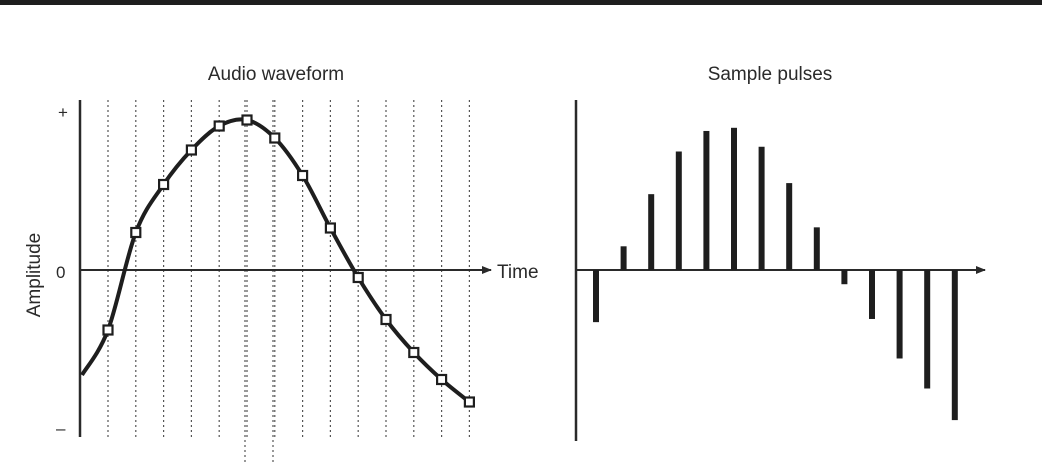 This screenshot has width=1042, height=462. I want to click on y-tick-zero: 0, so click(60, 272).